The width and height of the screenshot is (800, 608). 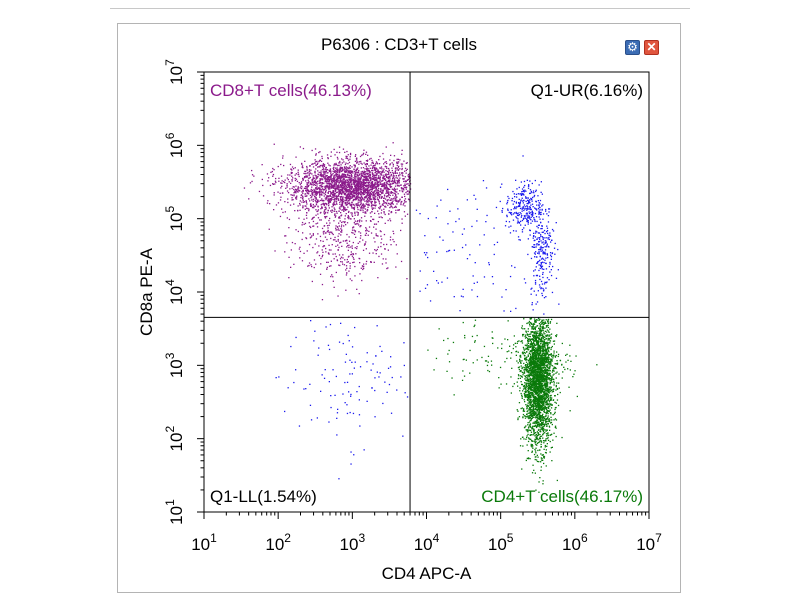 I want to click on settings-icon: ⚙, so click(x=632, y=47).